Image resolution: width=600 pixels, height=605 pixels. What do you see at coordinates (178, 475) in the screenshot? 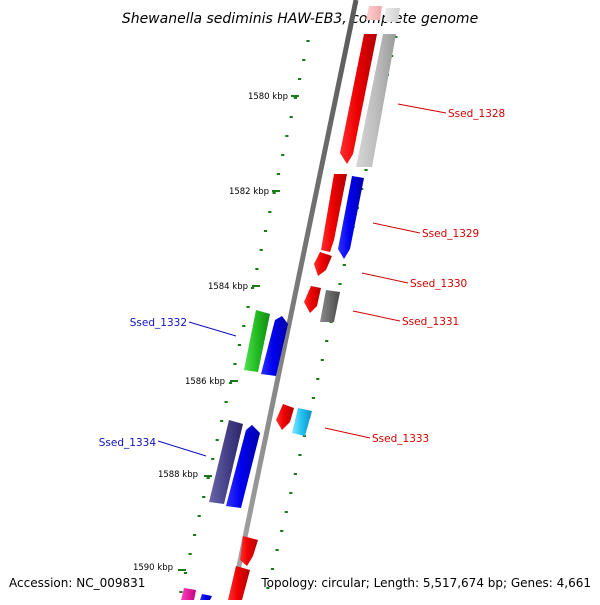
I see `scale-label: 1588 kbp` at bounding box center [178, 475].